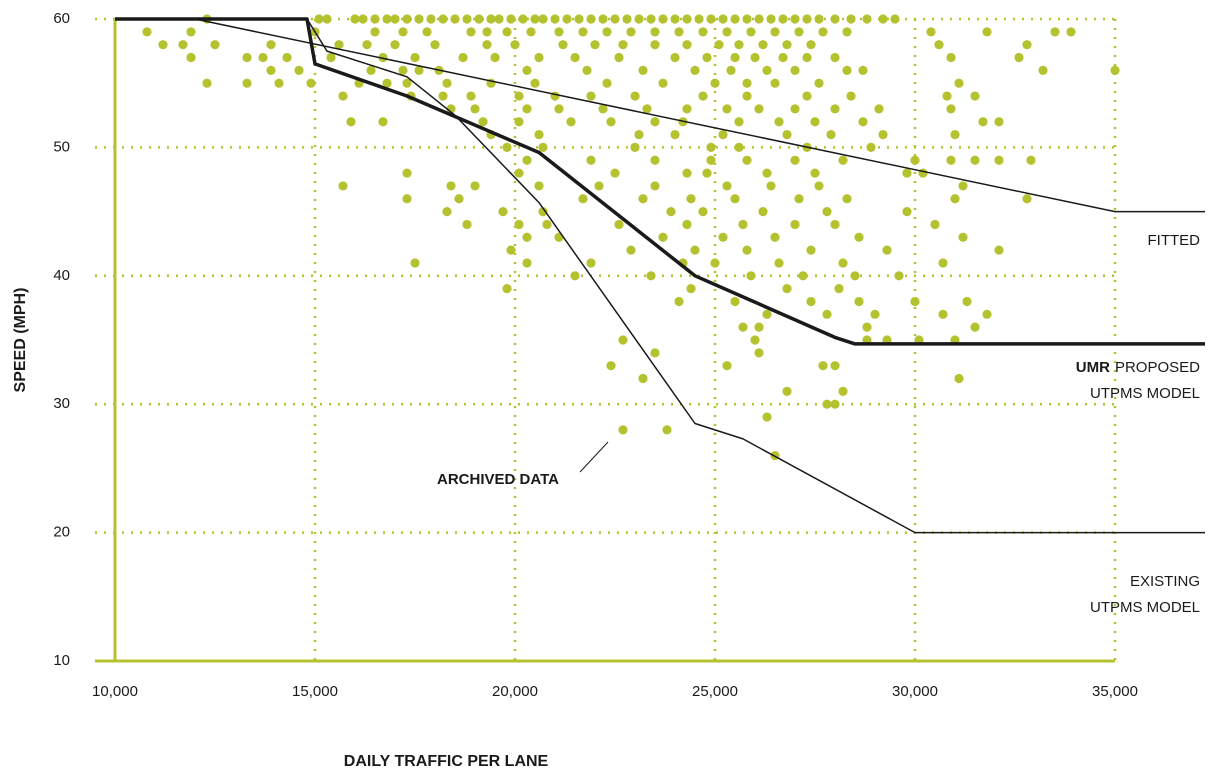 Image resolution: width=1212 pixels, height=772 pixels. Describe the element at coordinates (315, 691) in the screenshot. I see `x-tick-label: 15,000` at that location.